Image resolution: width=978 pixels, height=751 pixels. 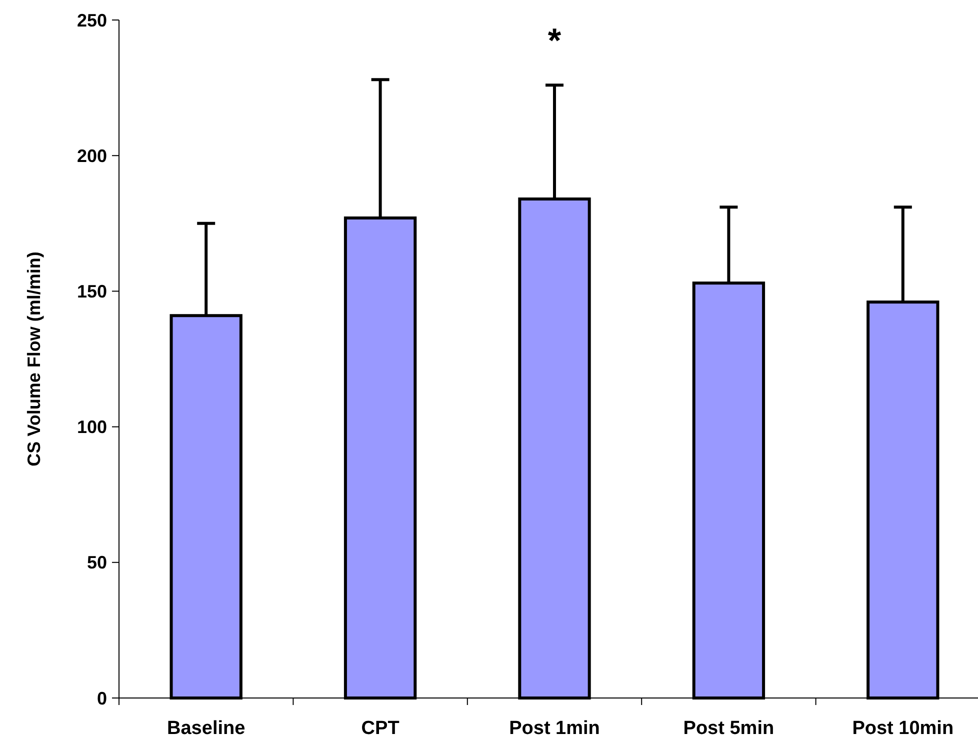 I want to click on x-tick-label: CPT, so click(x=380, y=728).